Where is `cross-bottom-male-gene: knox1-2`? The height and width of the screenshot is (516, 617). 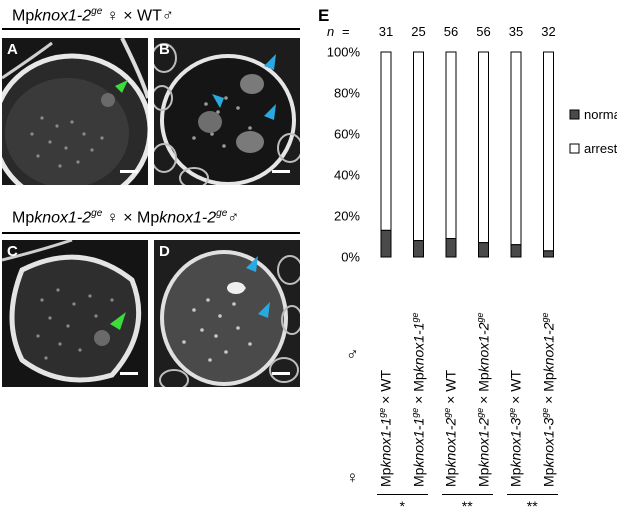 cross-bottom-male-gene: knox1-2 is located at coordinates (188, 218).